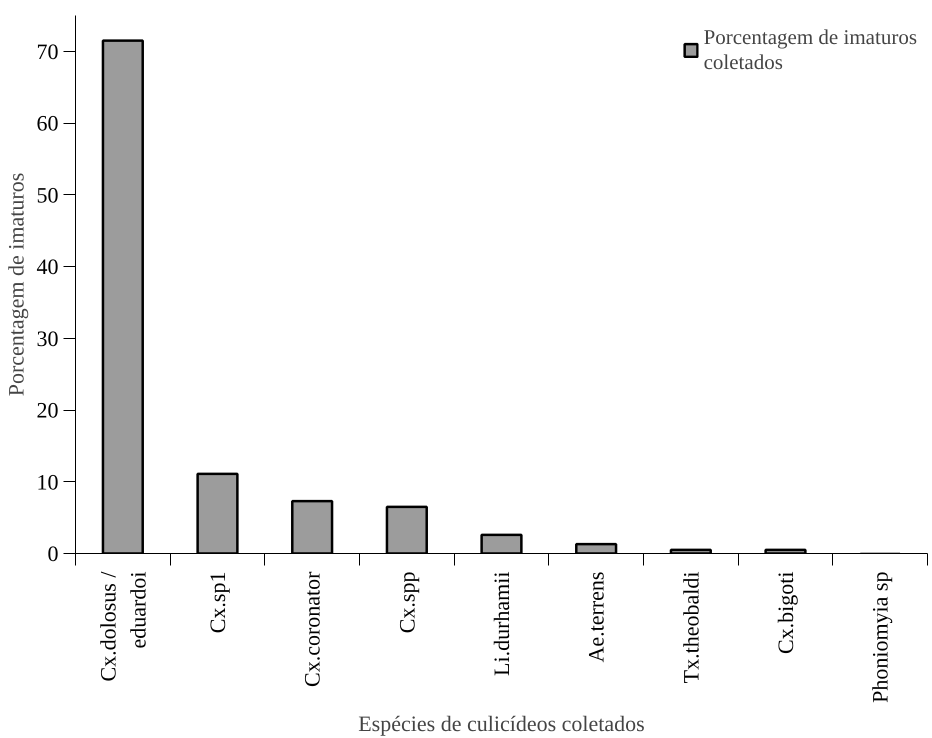 This screenshot has height=738, width=932. What do you see at coordinates (501, 723) in the screenshot?
I see `x-axis-title: Espécies de culicídeos coletados` at bounding box center [501, 723].